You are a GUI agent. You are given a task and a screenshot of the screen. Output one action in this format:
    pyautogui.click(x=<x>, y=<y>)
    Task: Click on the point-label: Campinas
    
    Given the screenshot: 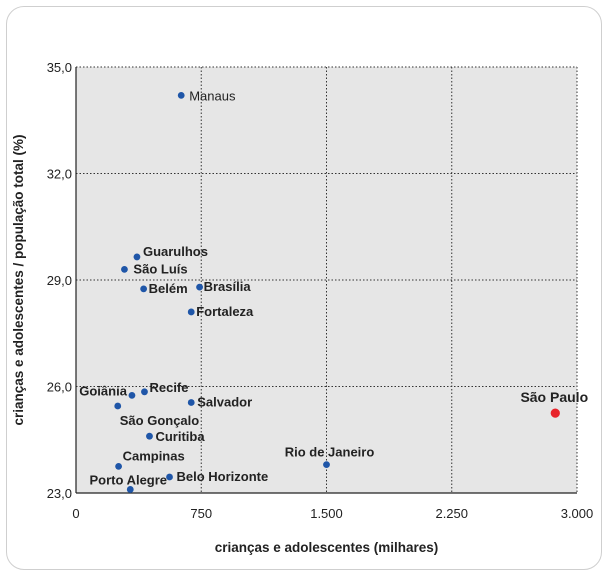 What is the action you would take?
    pyautogui.click(x=154, y=455)
    